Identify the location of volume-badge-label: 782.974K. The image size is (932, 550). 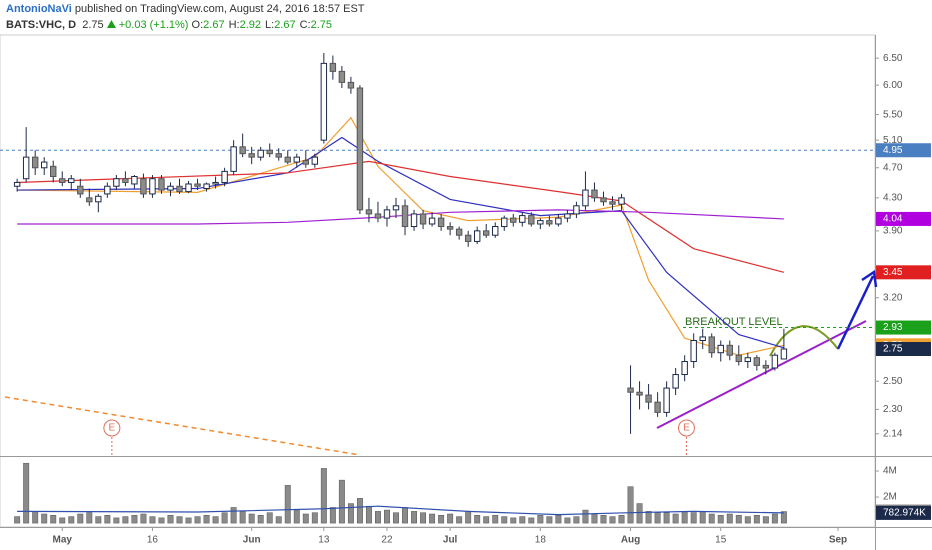
(904, 513).